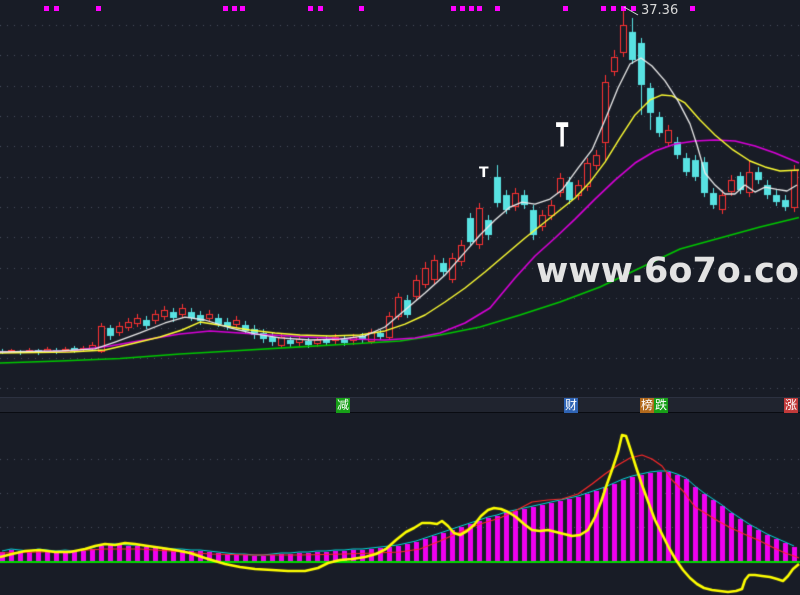 The image size is (800, 595). I want to click on tag-button-财: 财, so click(571, 405).